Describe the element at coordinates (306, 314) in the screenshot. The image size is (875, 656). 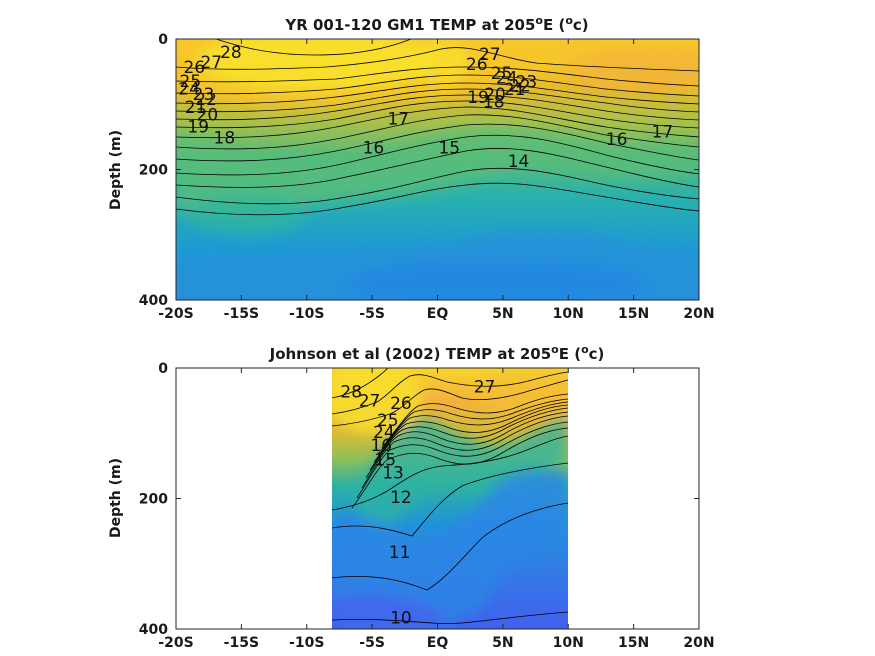
I see `top-x-tick-label: -10S` at that location.